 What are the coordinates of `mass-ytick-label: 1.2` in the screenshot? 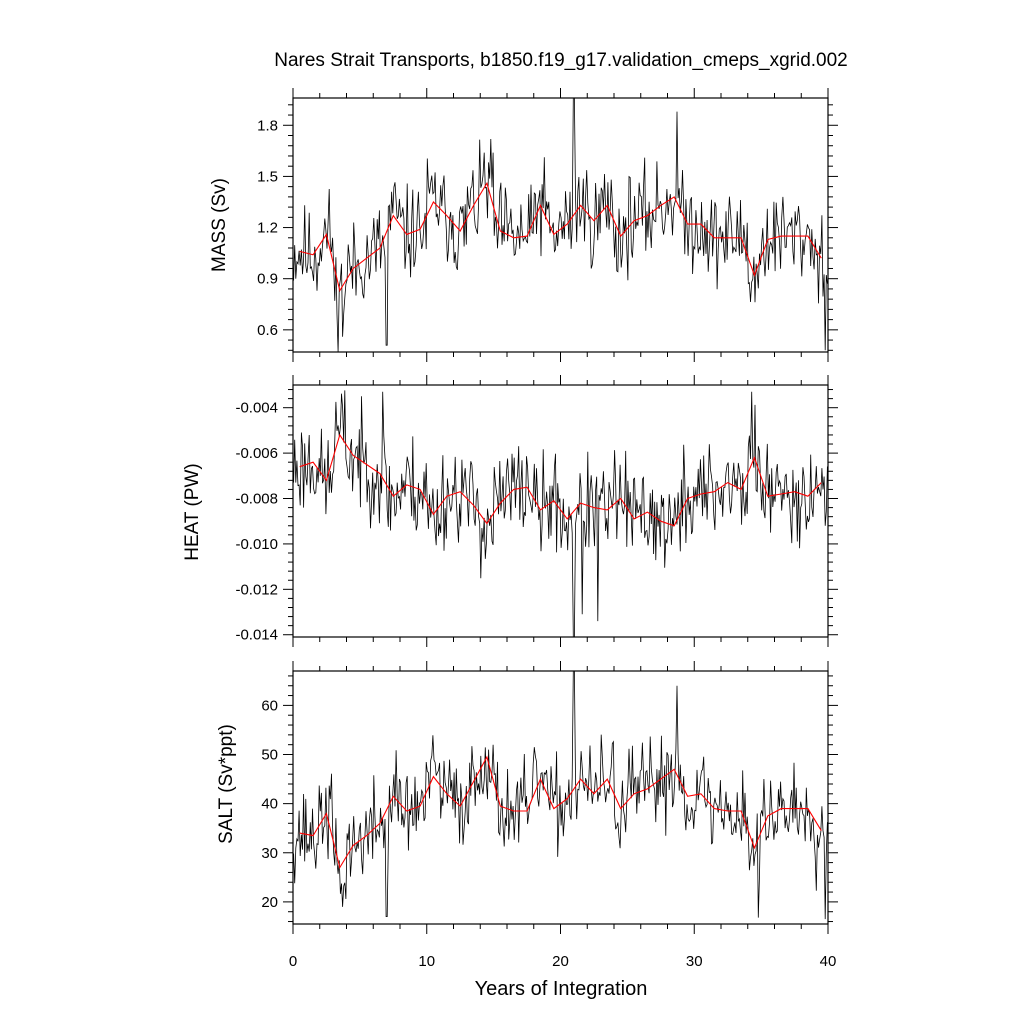 It's located at (267, 228).